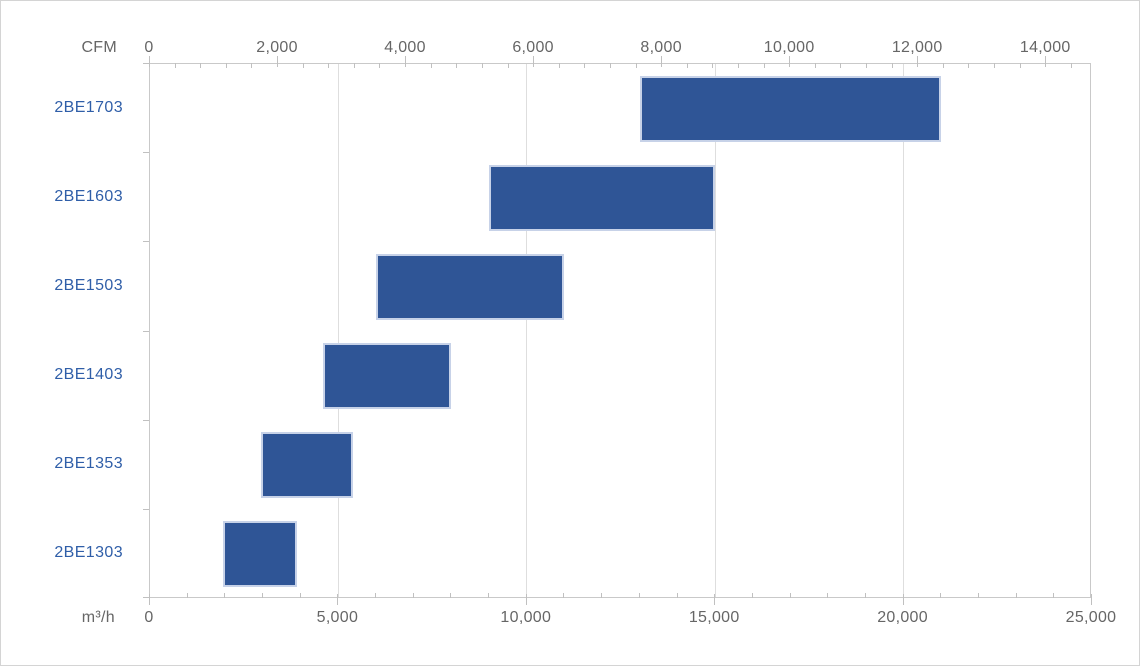 The width and height of the screenshot is (1140, 666). What do you see at coordinates (917, 47) in the screenshot?
I see `top-axis-tick-label: 12,000` at bounding box center [917, 47].